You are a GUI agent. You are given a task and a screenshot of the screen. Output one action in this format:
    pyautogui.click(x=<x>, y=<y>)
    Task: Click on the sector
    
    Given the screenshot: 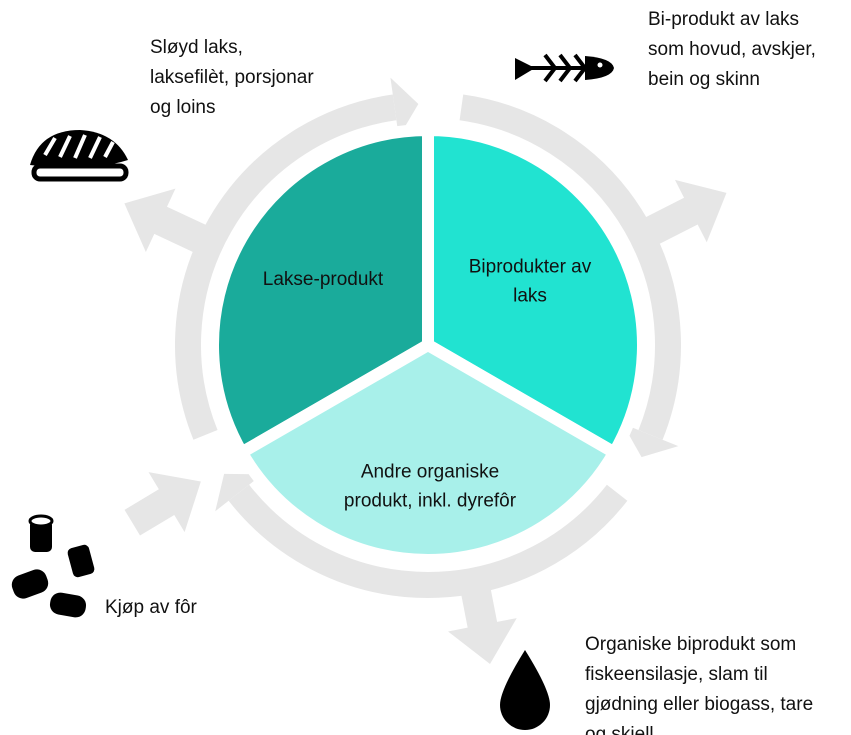 What is the action you would take?
    pyautogui.click(x=428, y=452)
    